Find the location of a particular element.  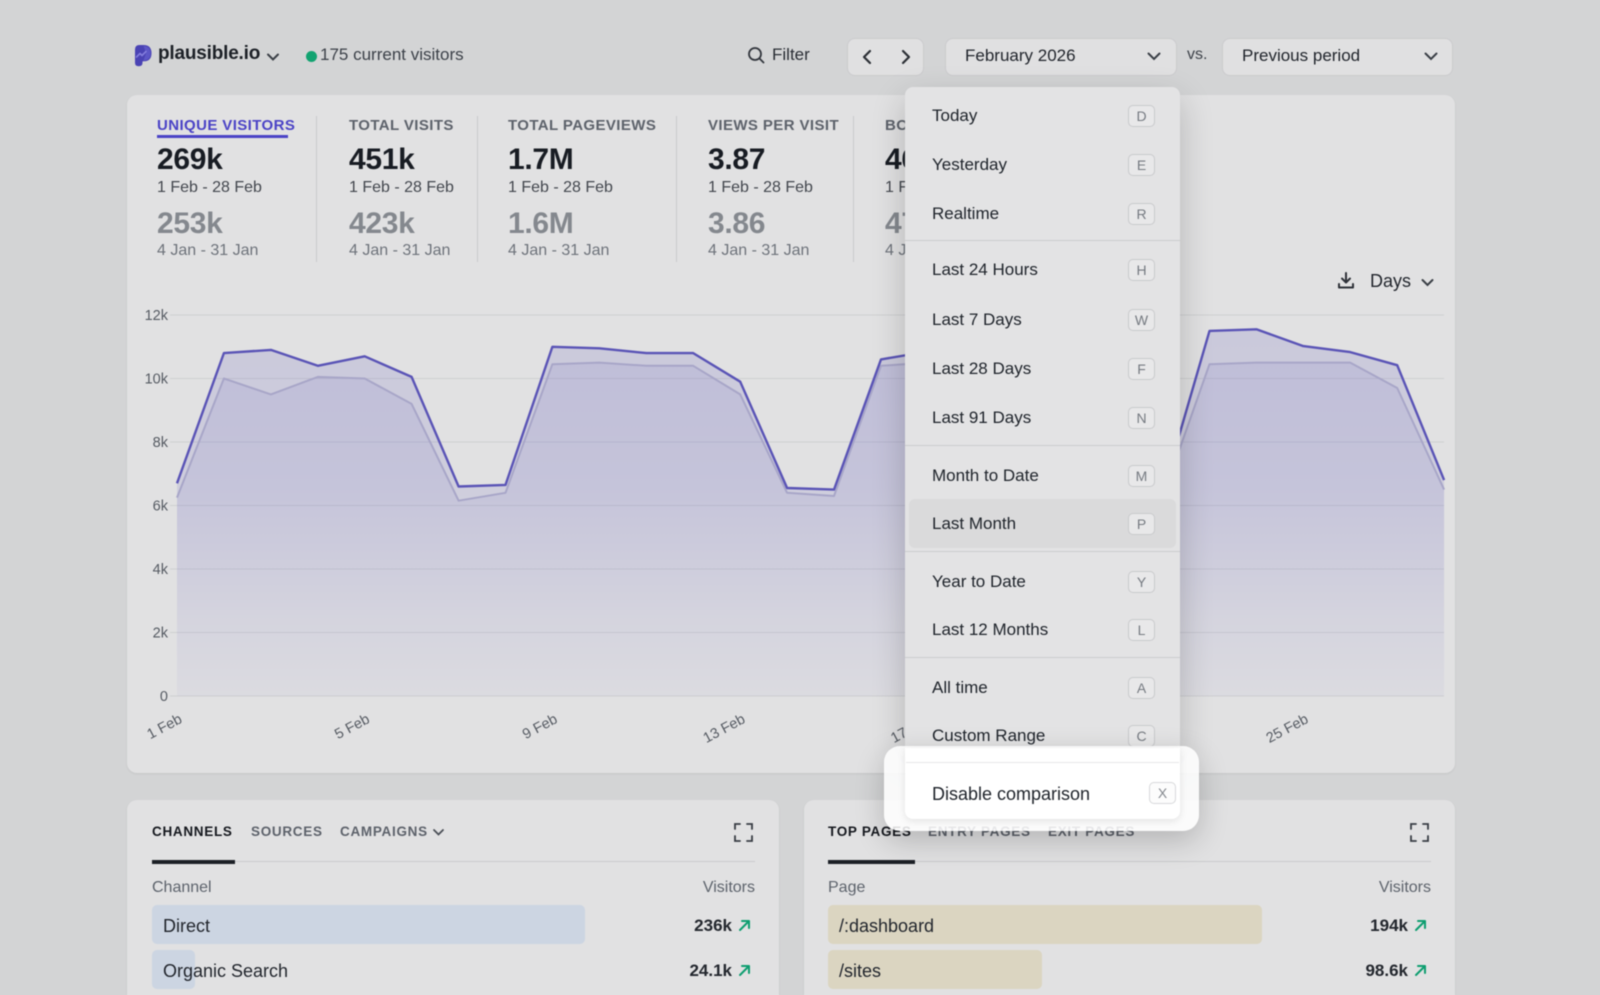

svg-text: 4k is located at coordinates (161, 570).